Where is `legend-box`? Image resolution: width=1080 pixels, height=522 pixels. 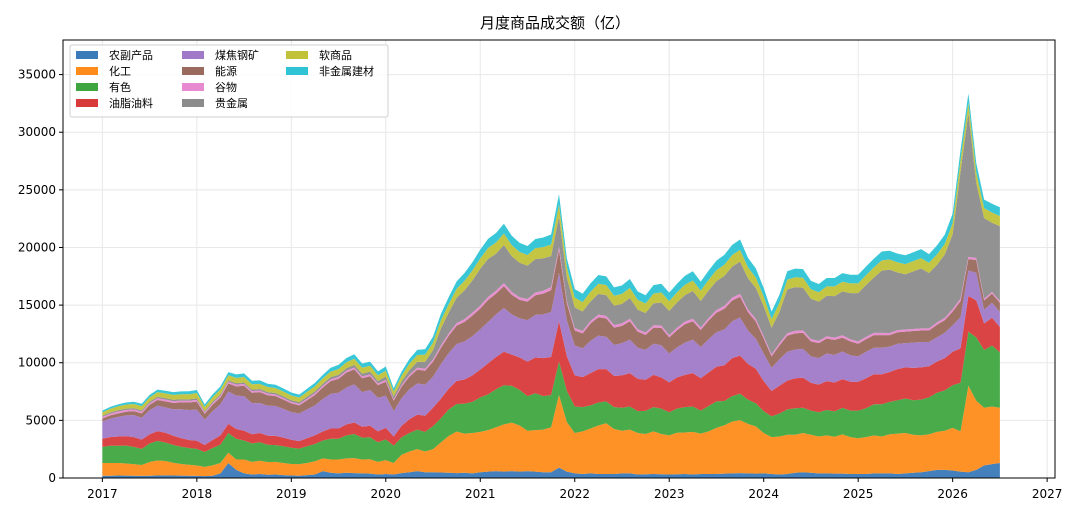
legend-box is located at coordinates (229, 81).